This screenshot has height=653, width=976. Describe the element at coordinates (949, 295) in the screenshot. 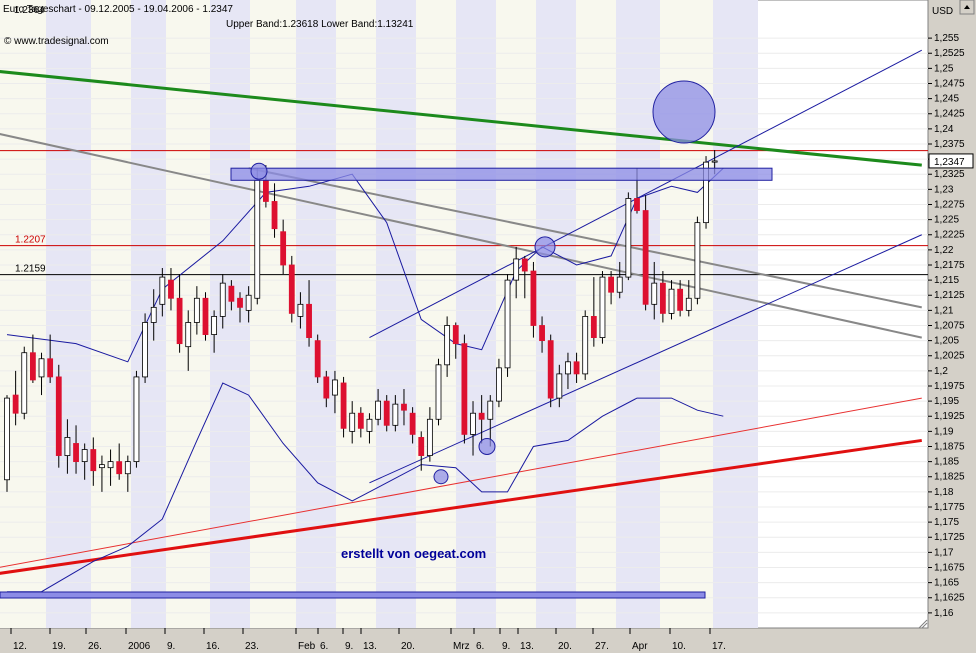

I see `y-tick-label: 1,2125` at that location.